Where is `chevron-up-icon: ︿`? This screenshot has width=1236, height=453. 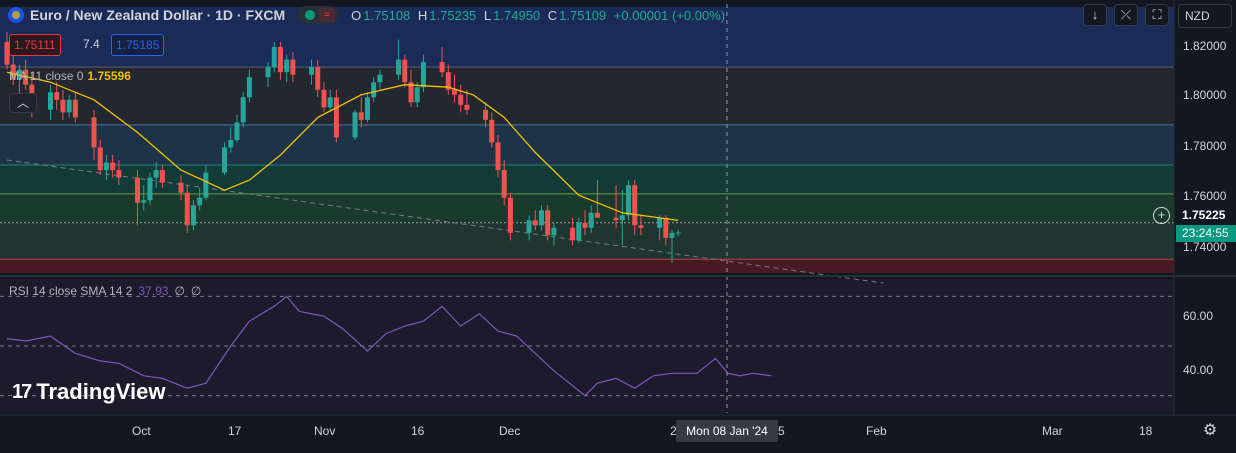
chevron-up-icon: ︿ is located at coordinates (22, 103).